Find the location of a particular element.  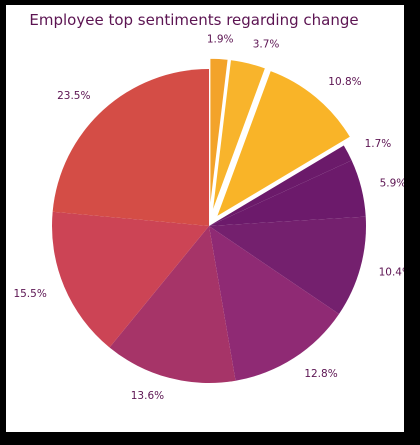

pie-label-2: 3.7% is located at coordinates (266, 44).